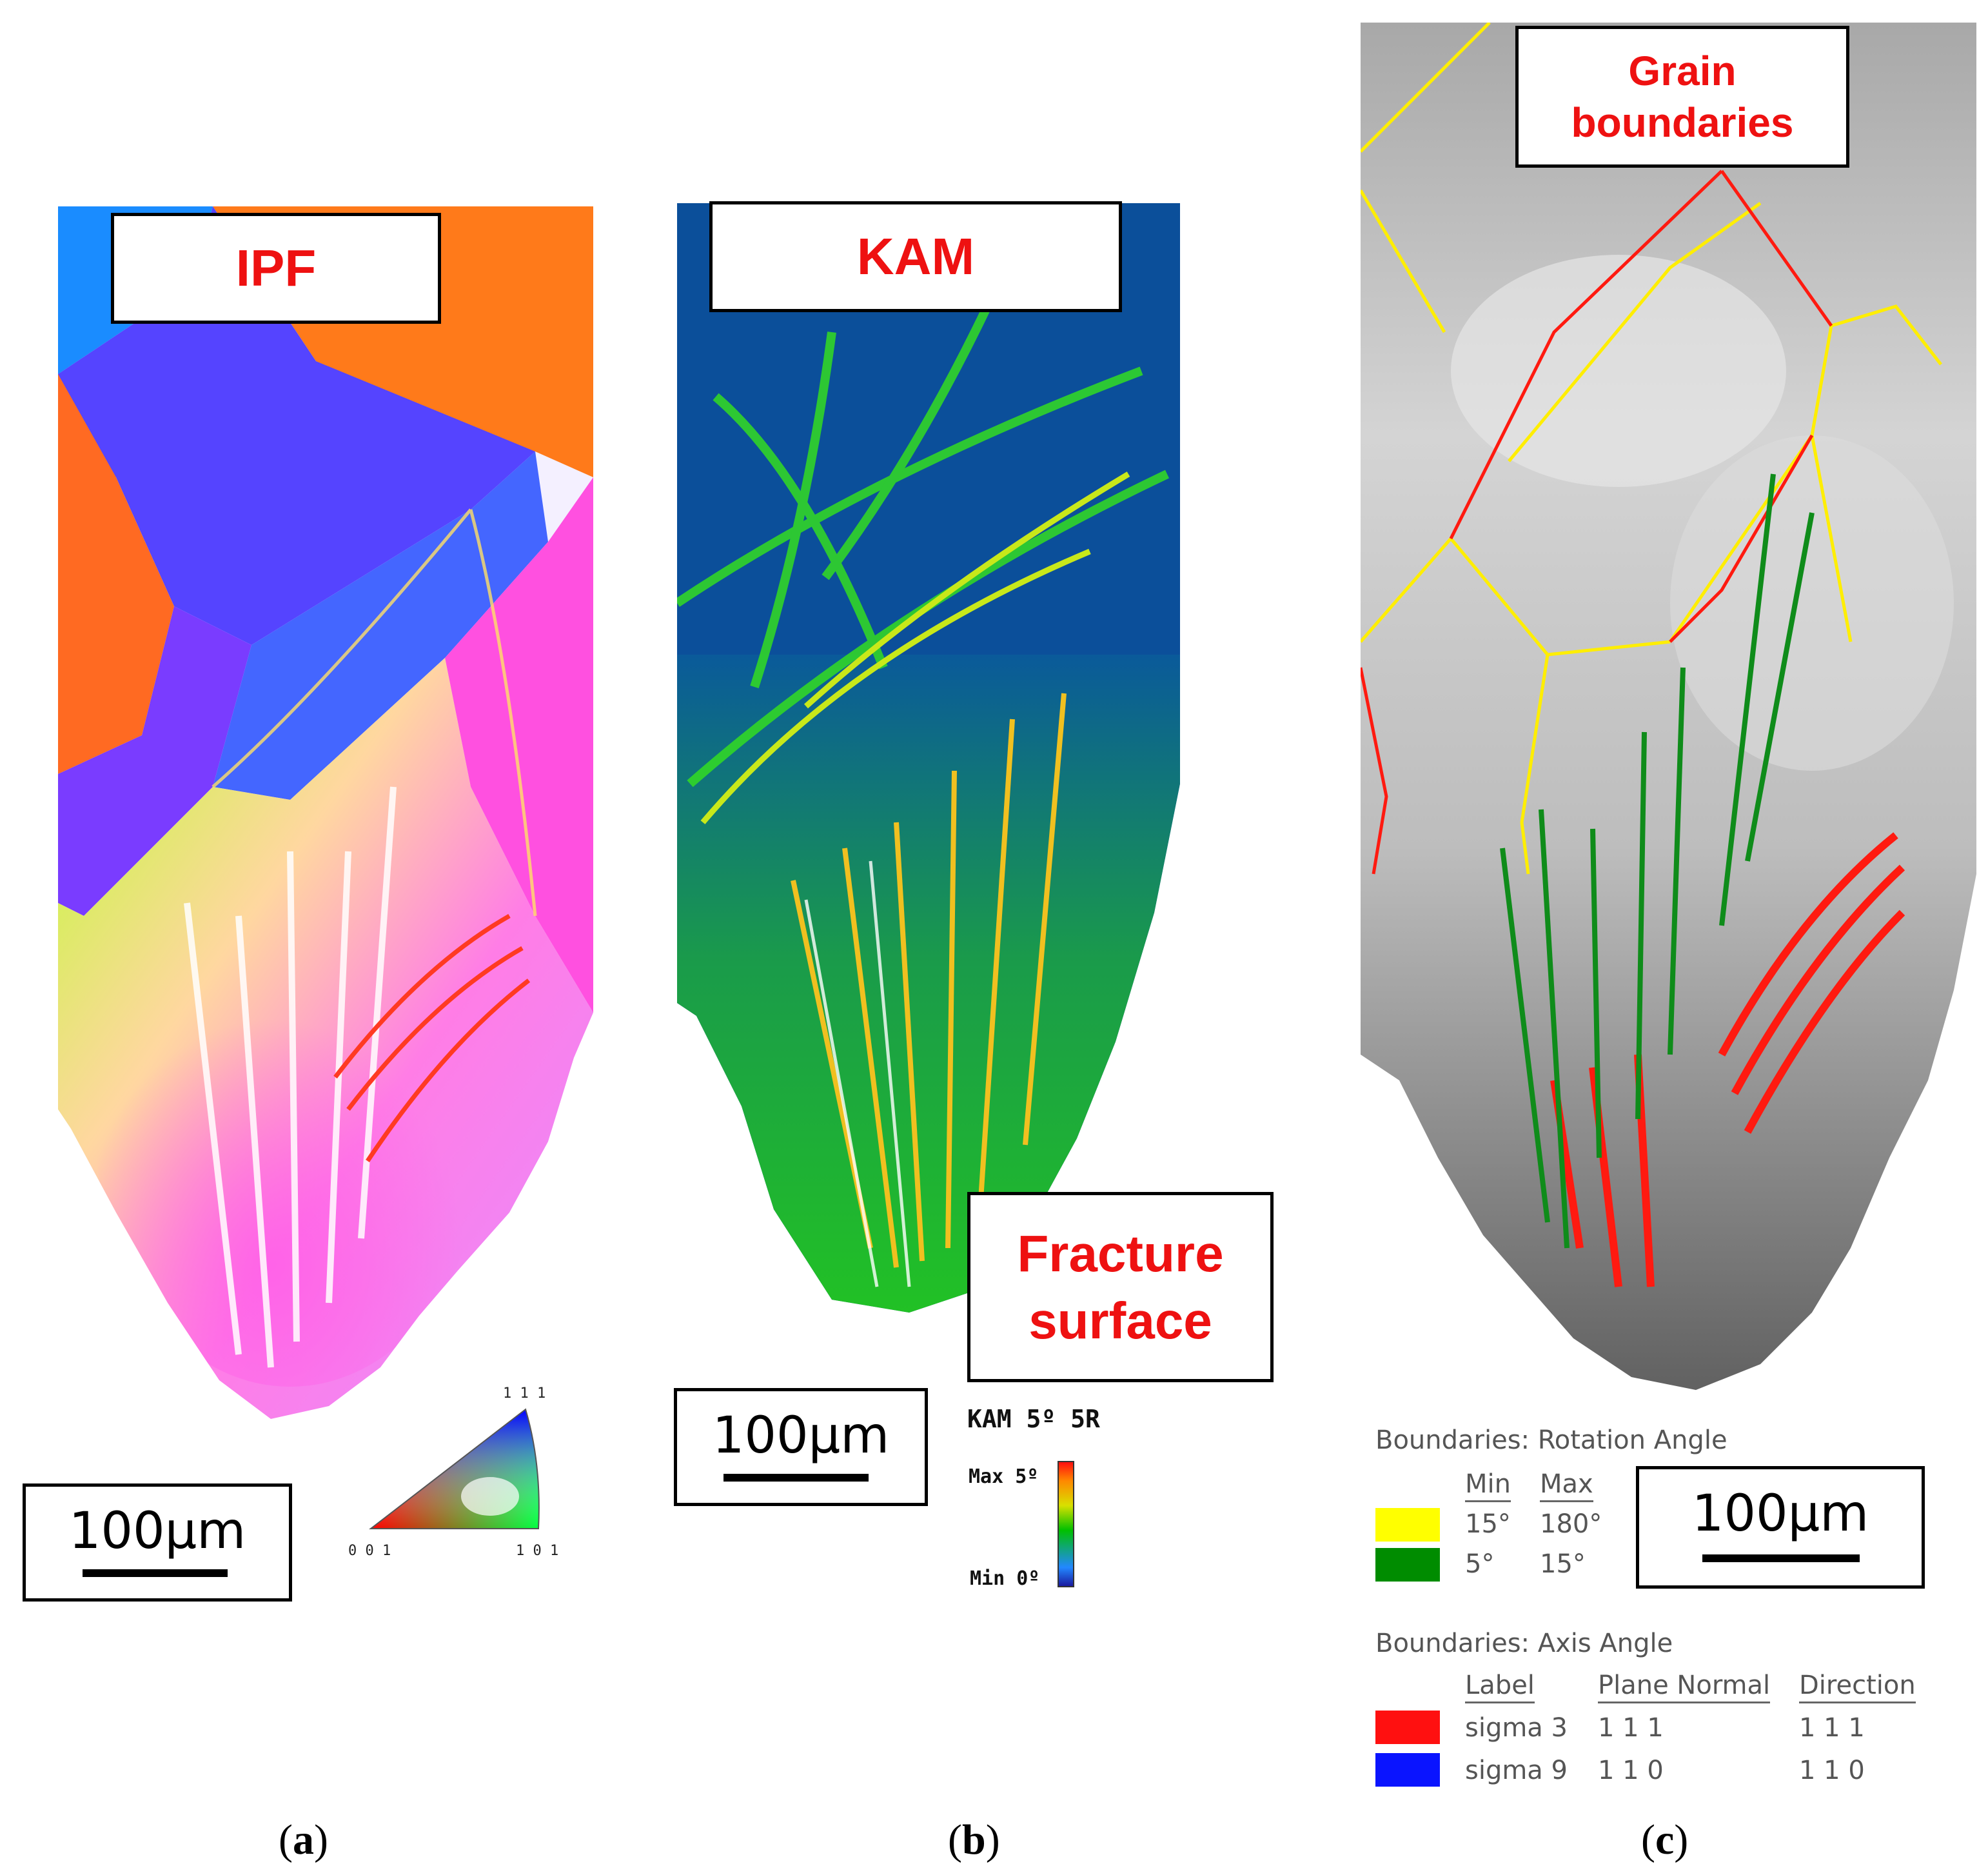  What do you see at coordinates (801, 1436) in the screenshot?
I see `kam-scale-label: 100µm` at bounding box center [801, 1436].